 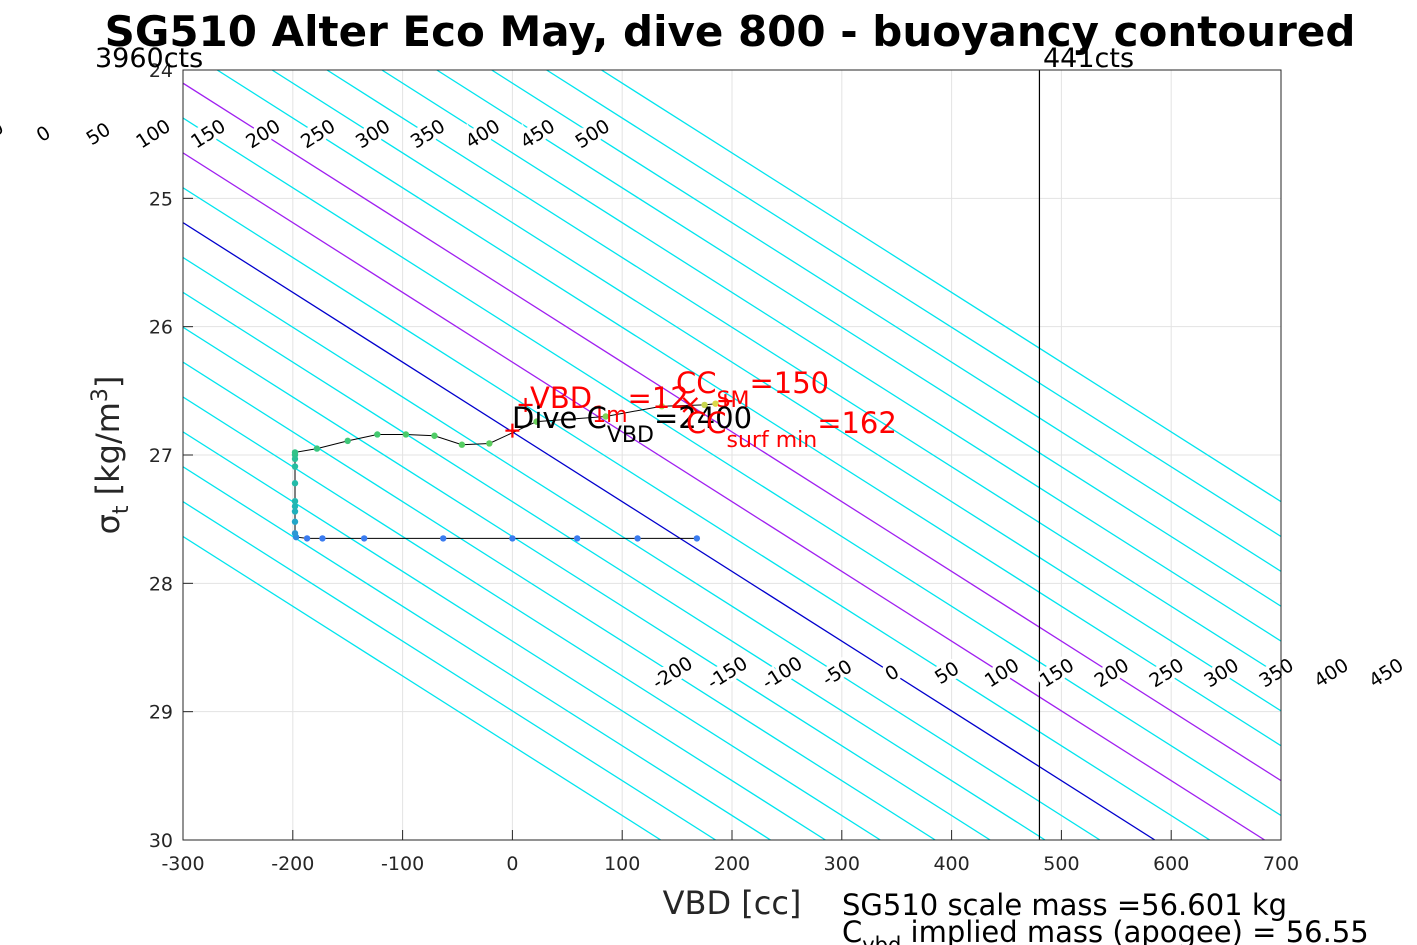 I want to click on x-tick-label: -300, so click(x=182, y=864).